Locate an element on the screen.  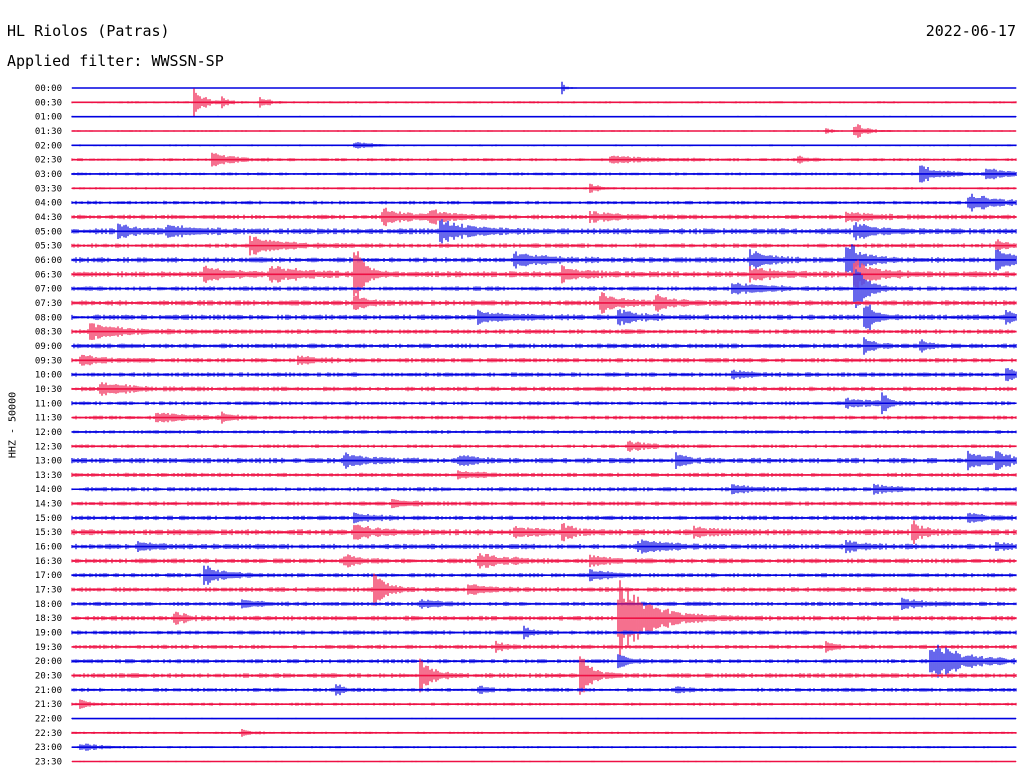
time-tick-label: 03:00 is located at coordinates (48, 175).